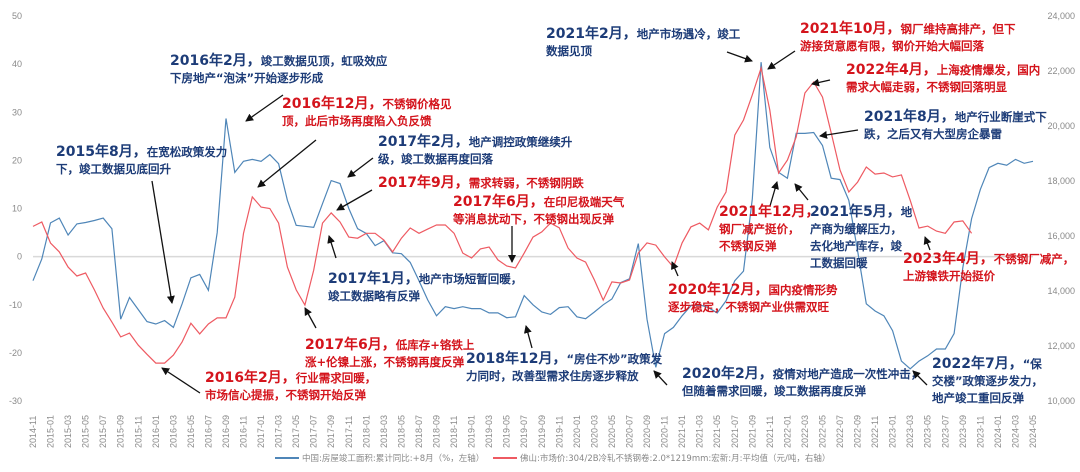 The image size is (1080, 472). Describe the element at coordinates (893, 431) in the screenshot. I see `x-tick-label: 2023-01` at that location.